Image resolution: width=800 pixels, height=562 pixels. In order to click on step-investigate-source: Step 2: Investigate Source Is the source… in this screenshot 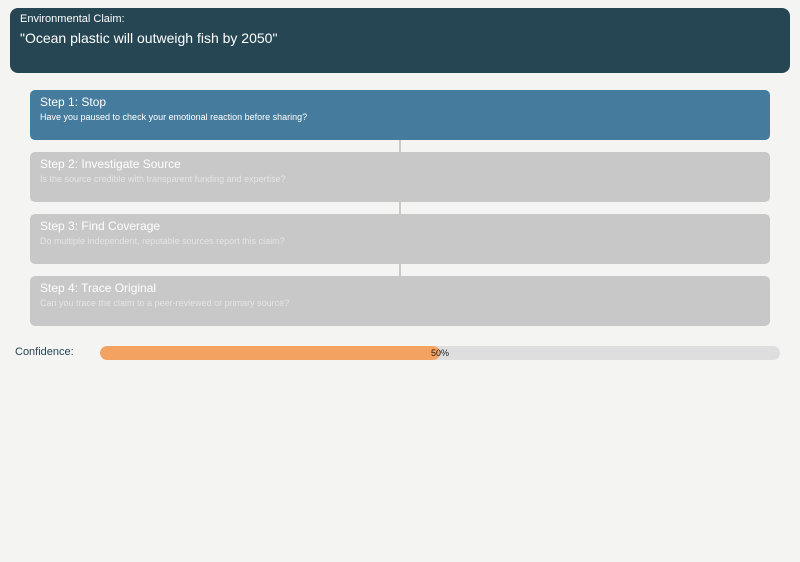, I will do `click(400, 177)`.